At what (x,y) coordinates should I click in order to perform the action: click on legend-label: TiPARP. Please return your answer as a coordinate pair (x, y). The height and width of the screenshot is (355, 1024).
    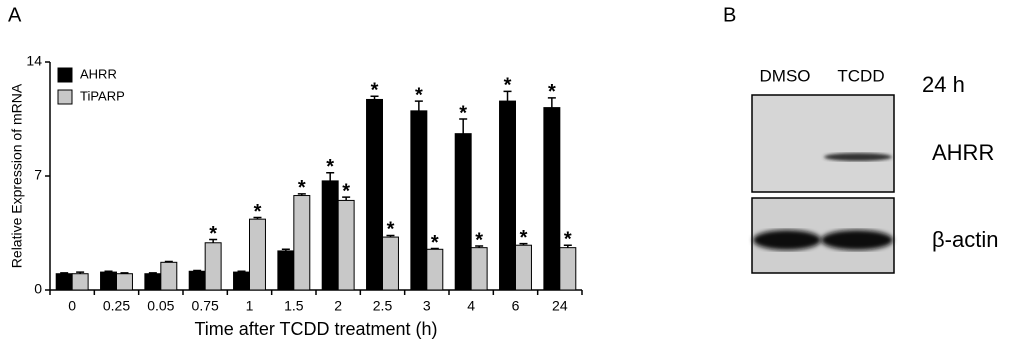
    Looking at the image, I should click on (102, 95).